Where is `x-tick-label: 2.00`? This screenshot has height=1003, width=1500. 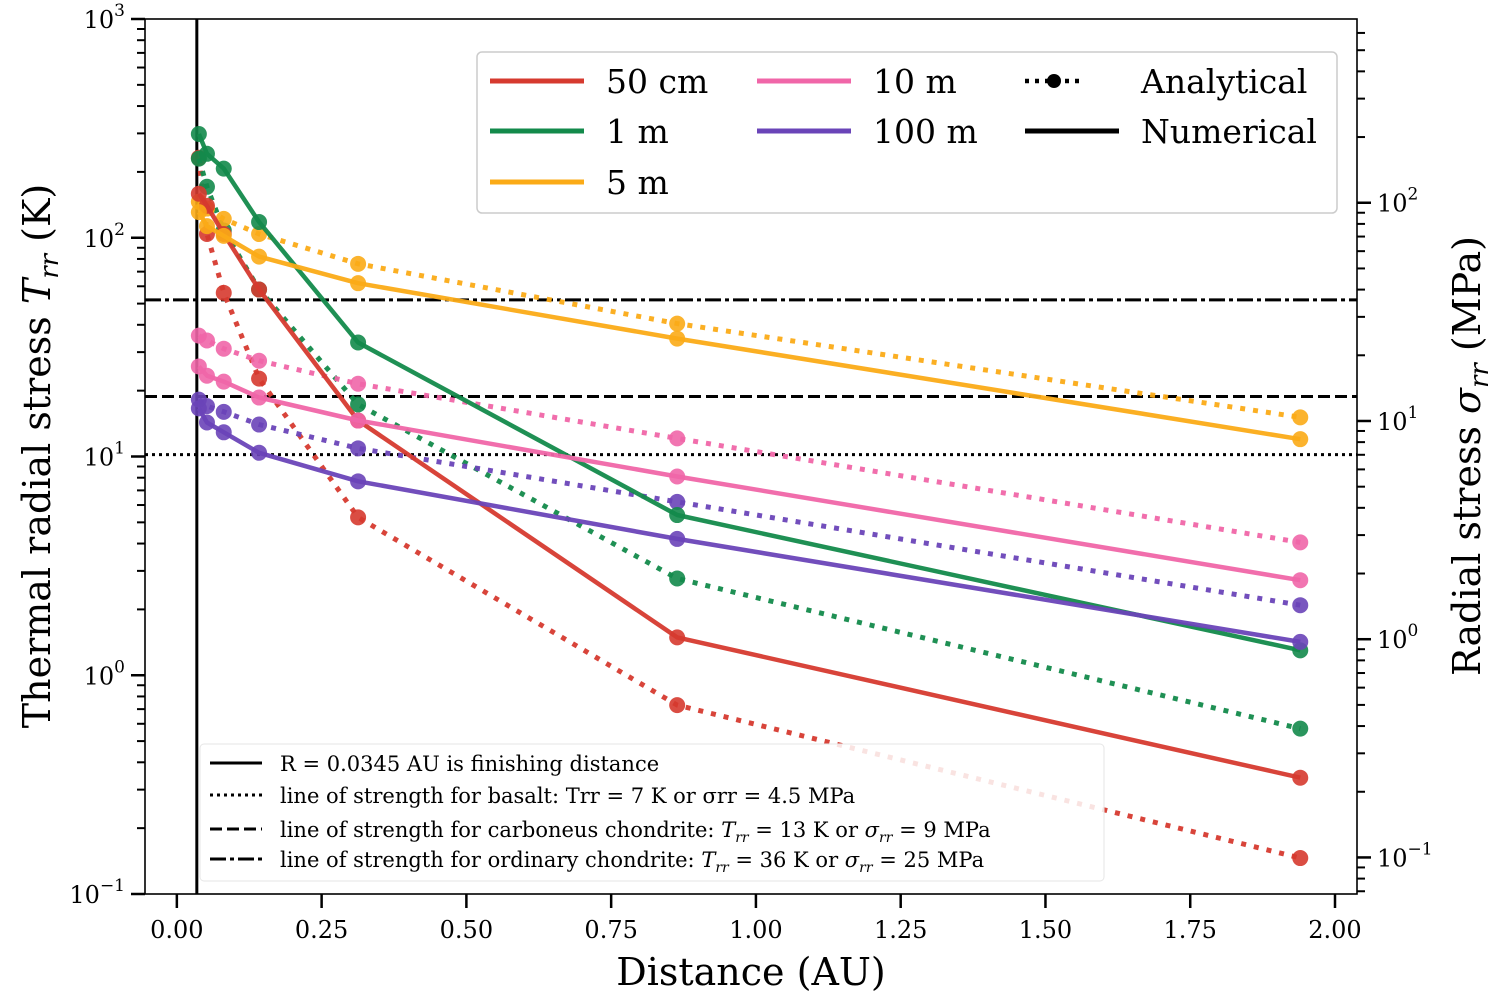 x-tick-label: 2.00 is located at coordinates (1334, 930).